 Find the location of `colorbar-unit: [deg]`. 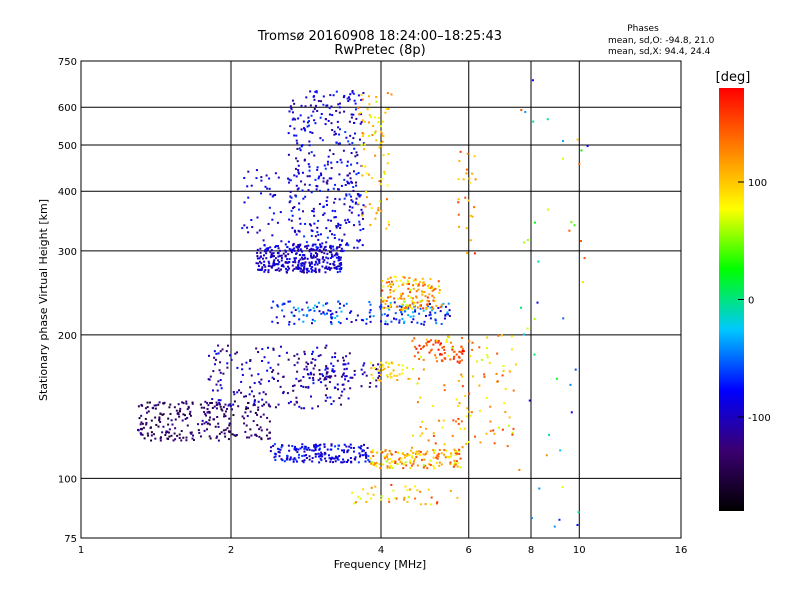

colorbar-unit: [deg] is located at coordinates (733, 77).